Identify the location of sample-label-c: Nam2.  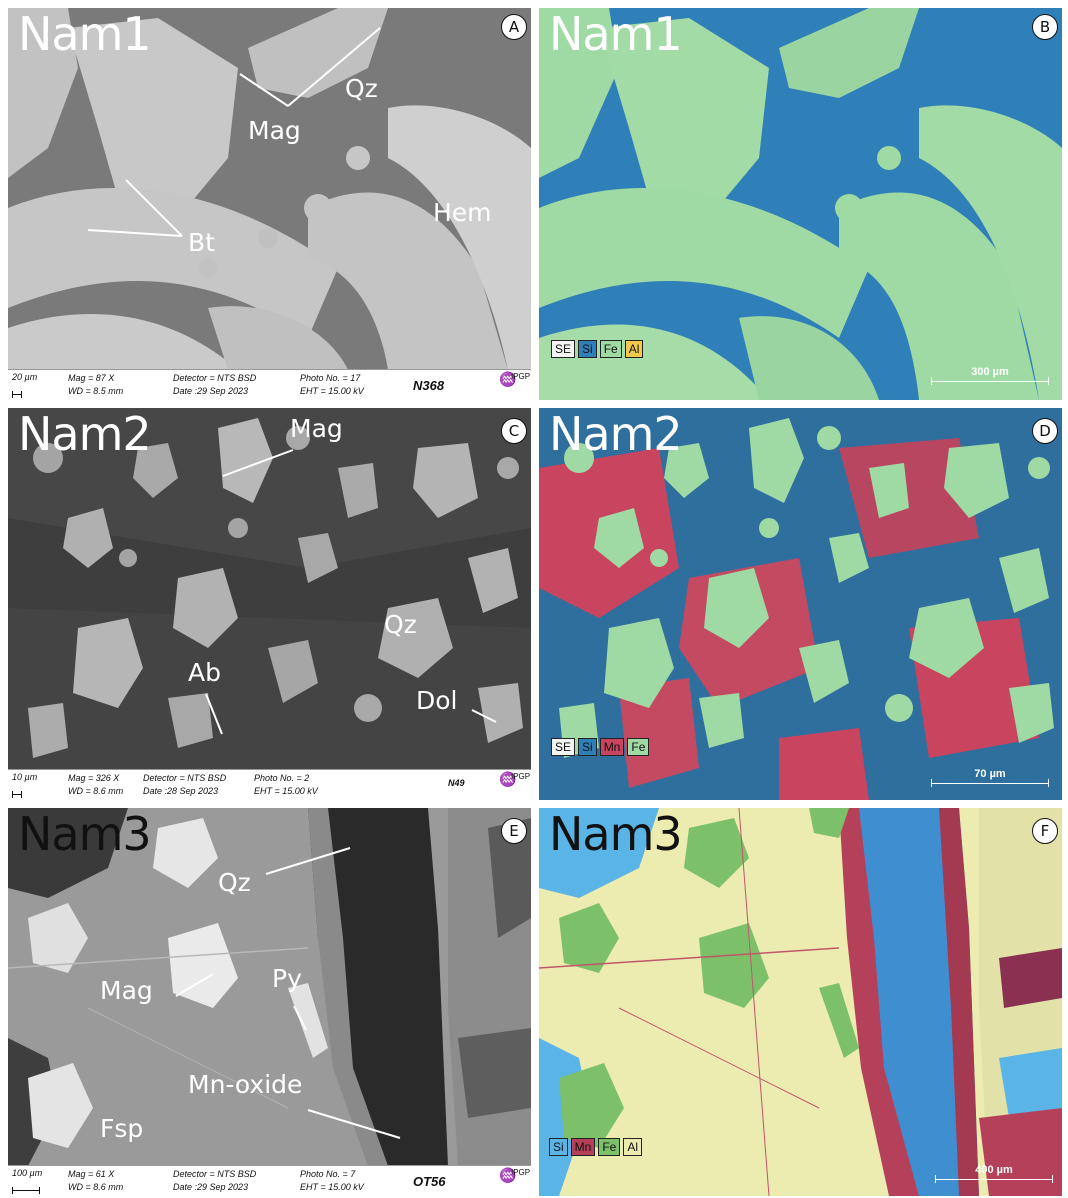
(85, 434).